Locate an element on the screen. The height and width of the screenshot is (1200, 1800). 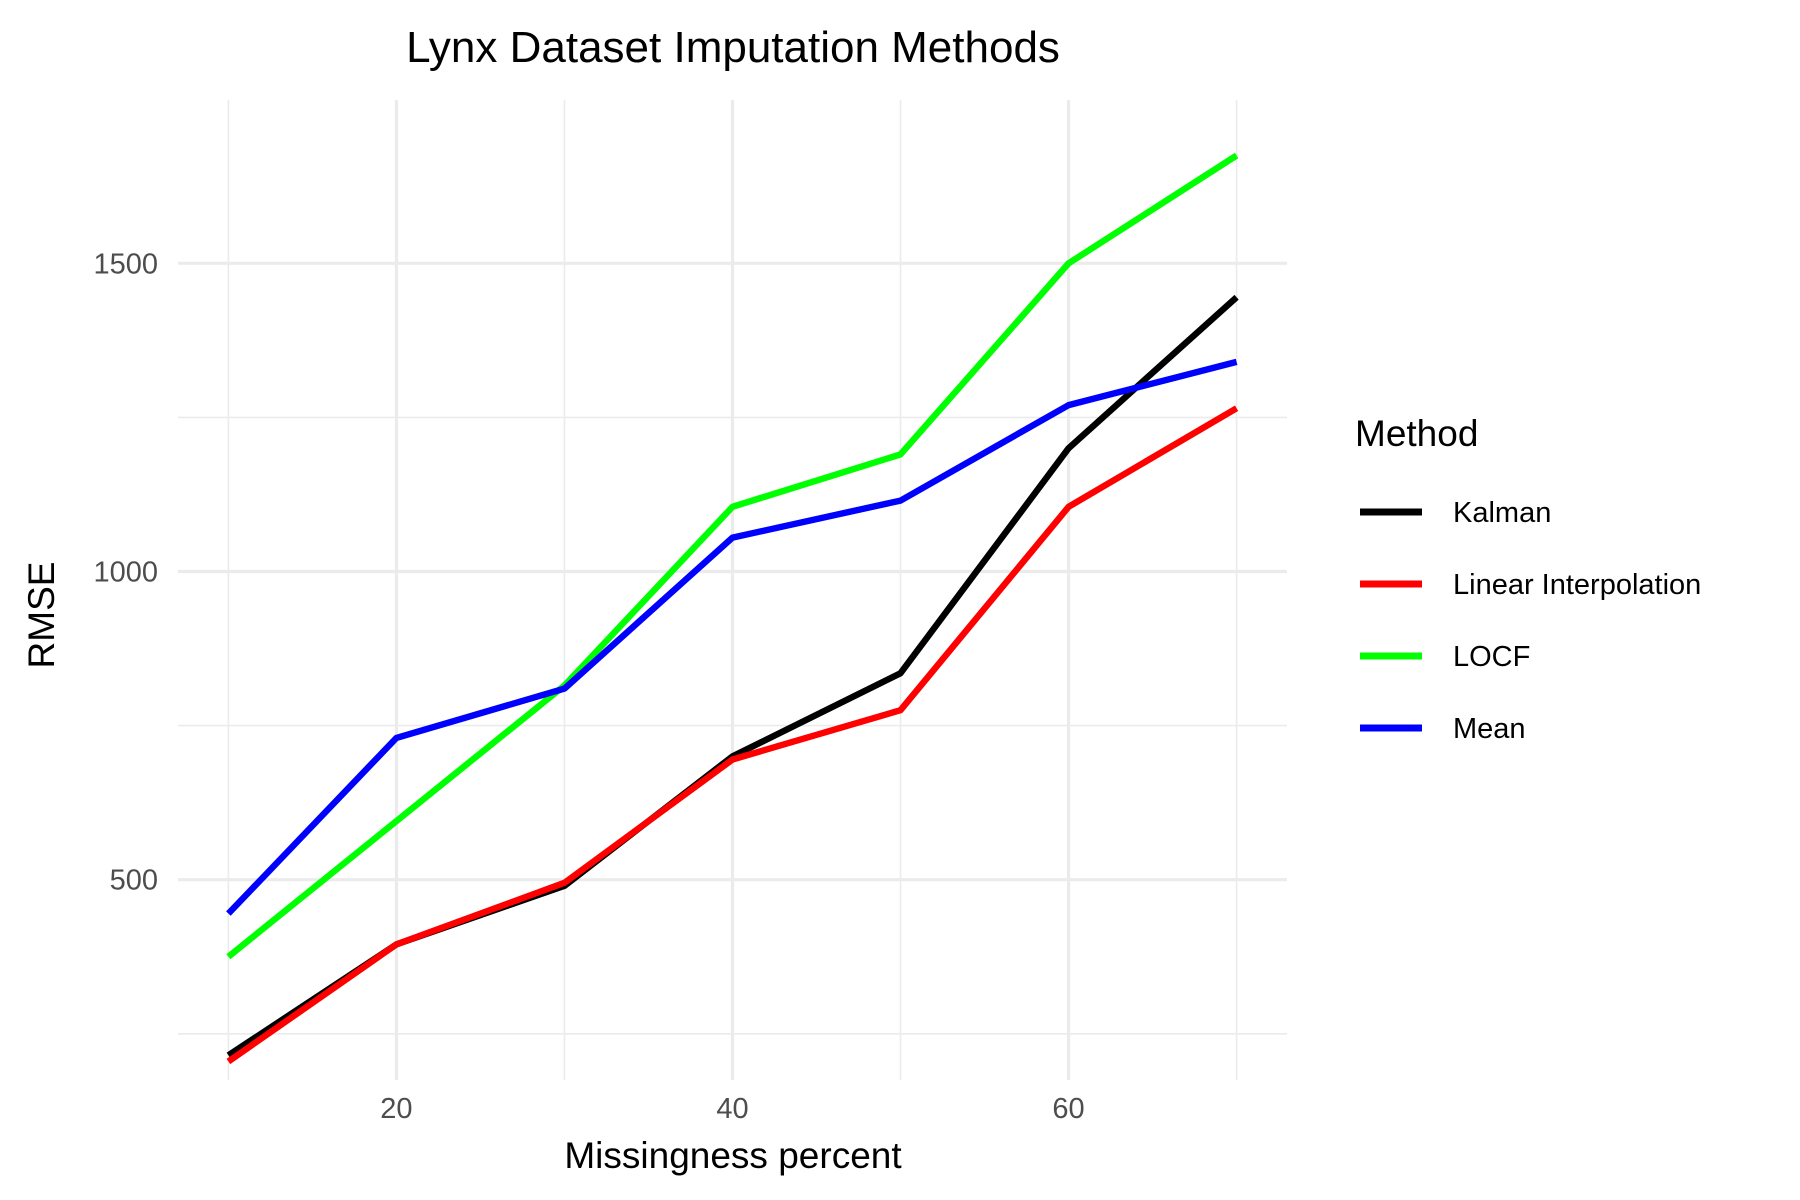
x-axis-title: Missingness percent is located at coordinates (733, 1155).